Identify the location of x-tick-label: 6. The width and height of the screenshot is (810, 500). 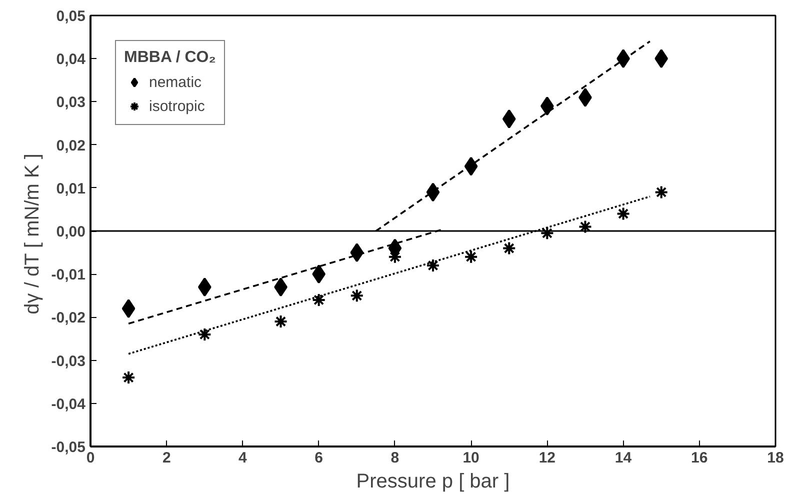
(319, 458).